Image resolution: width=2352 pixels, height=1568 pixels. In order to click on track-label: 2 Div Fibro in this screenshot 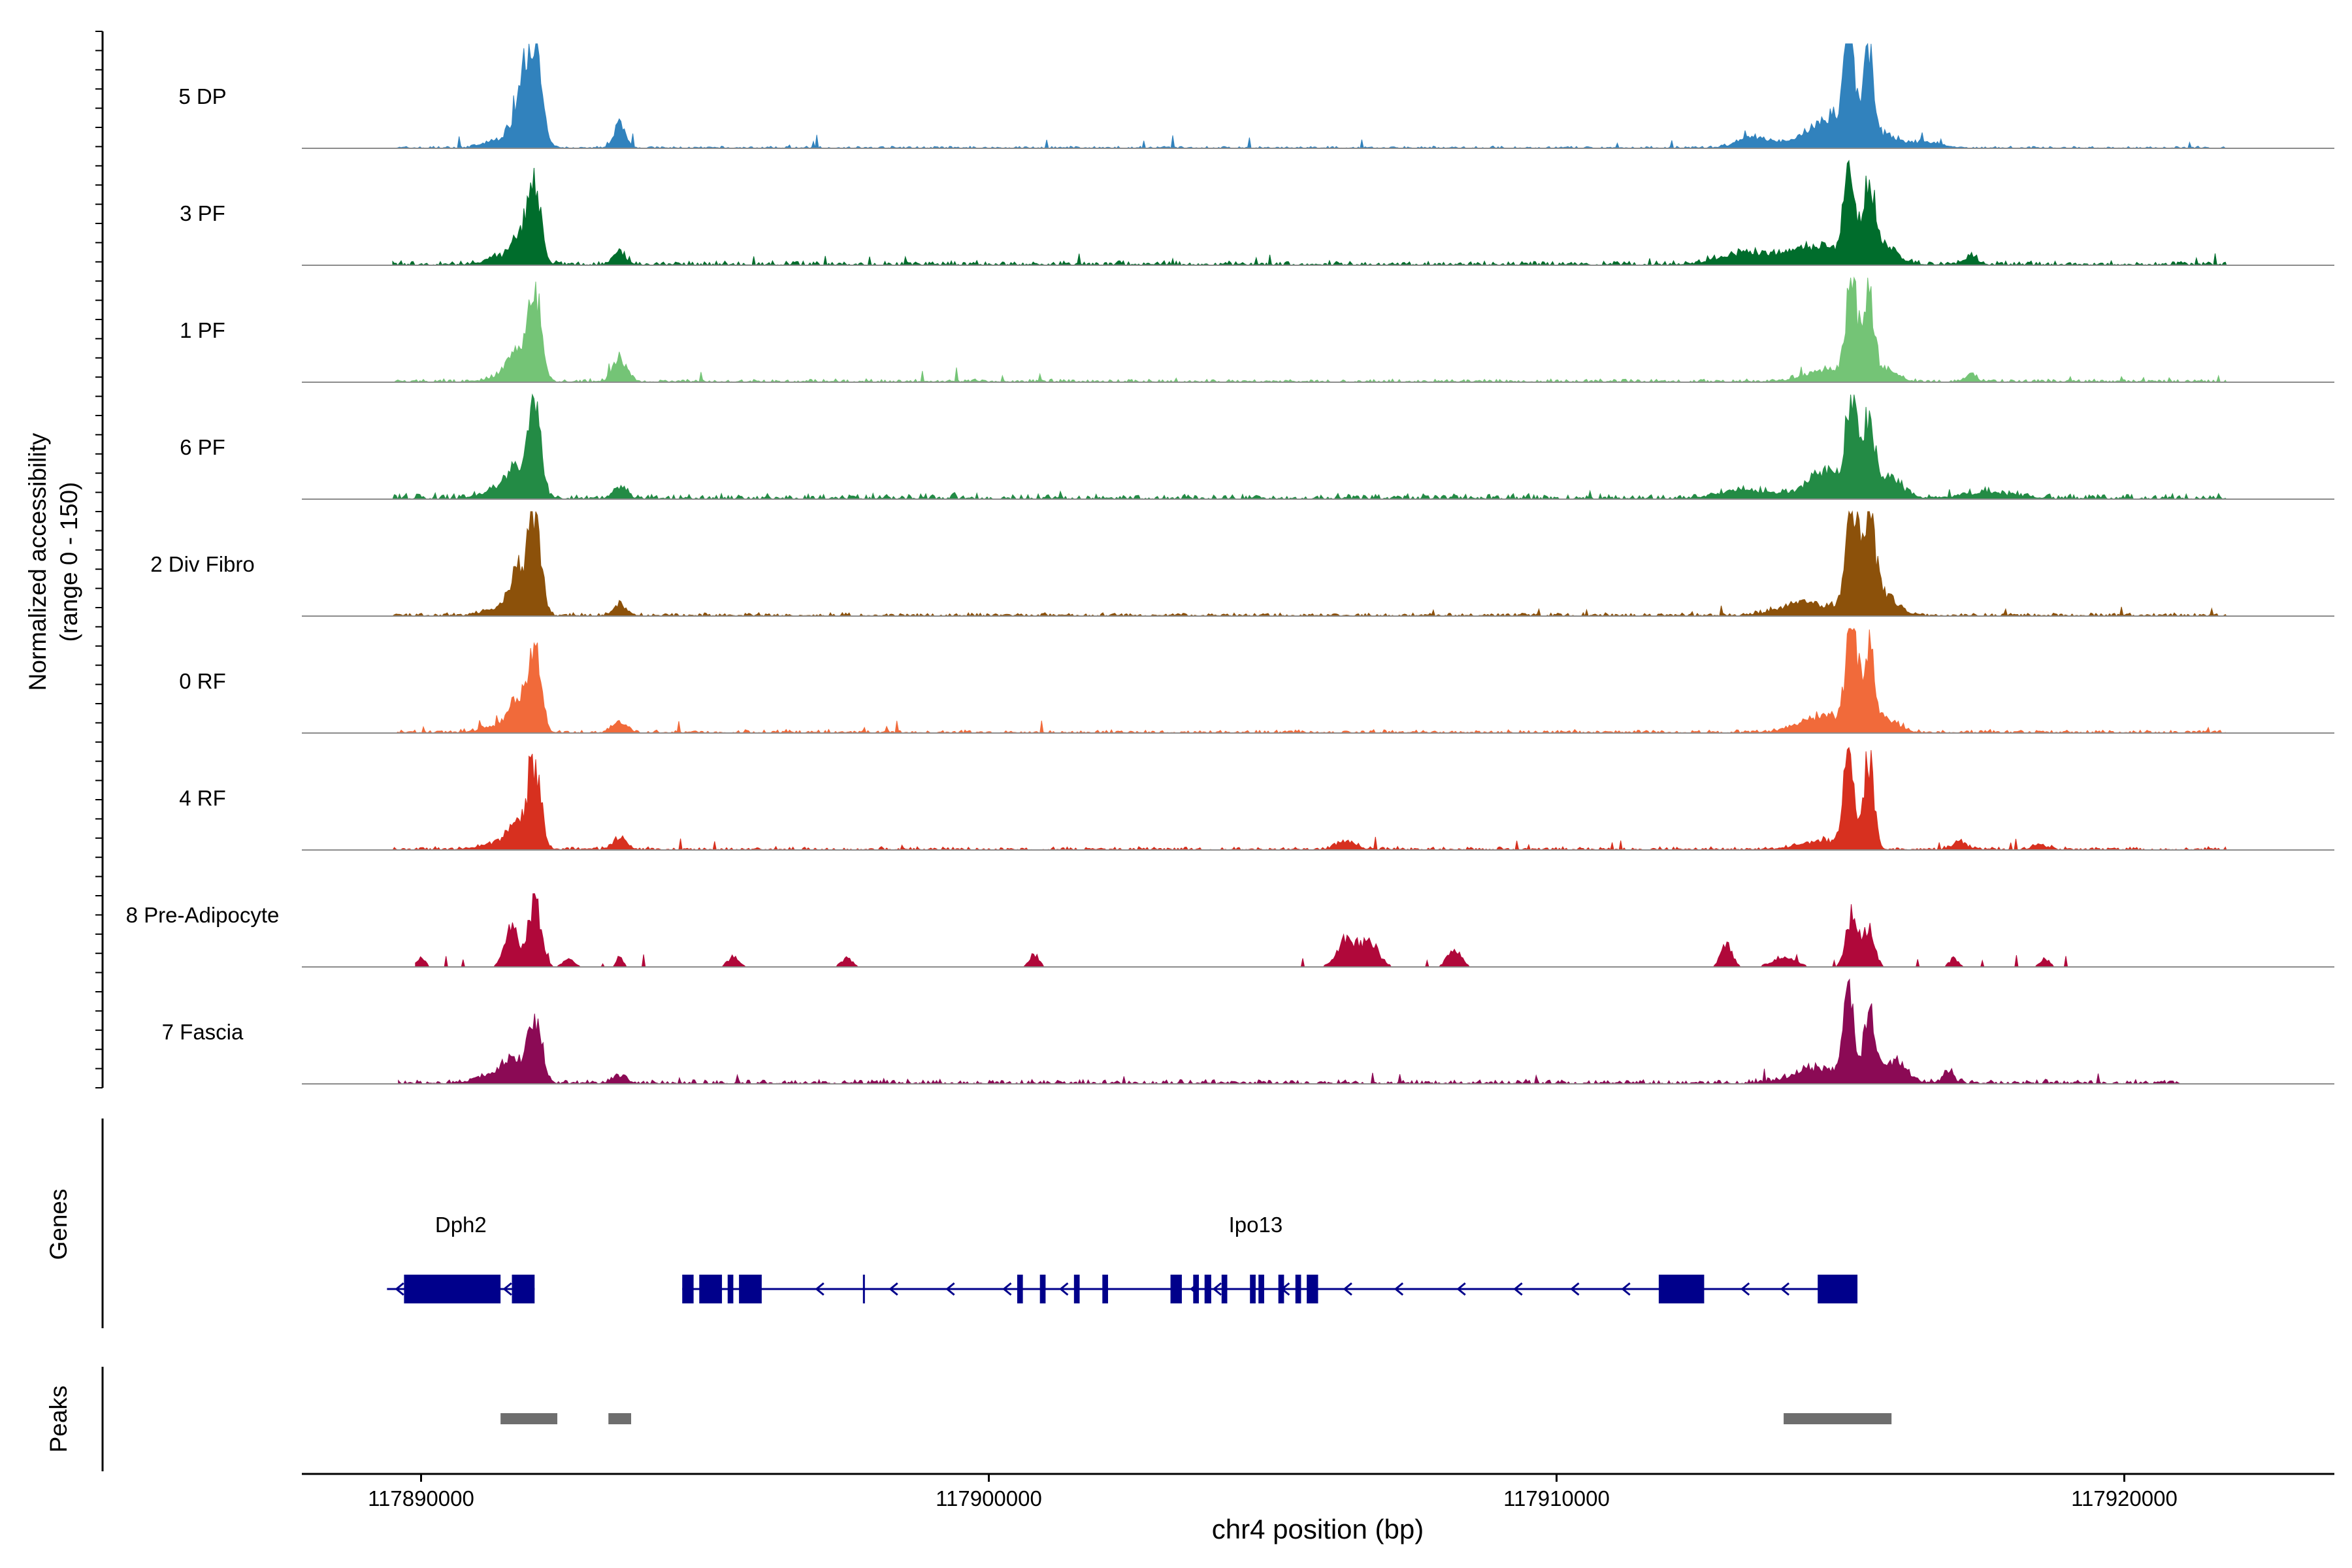, I will do `click(202, 564)`.